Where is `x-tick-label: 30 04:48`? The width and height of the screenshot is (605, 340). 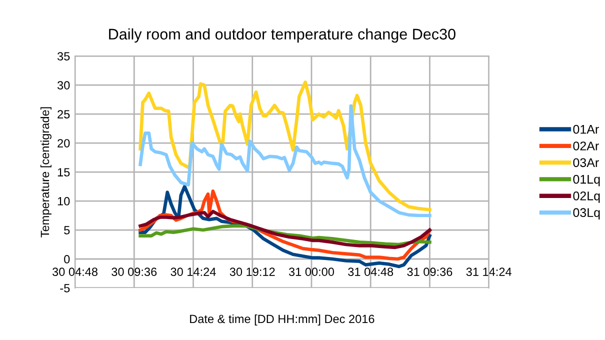 x-tick-label: 30 04:48 is located at coordinates (75, 272).